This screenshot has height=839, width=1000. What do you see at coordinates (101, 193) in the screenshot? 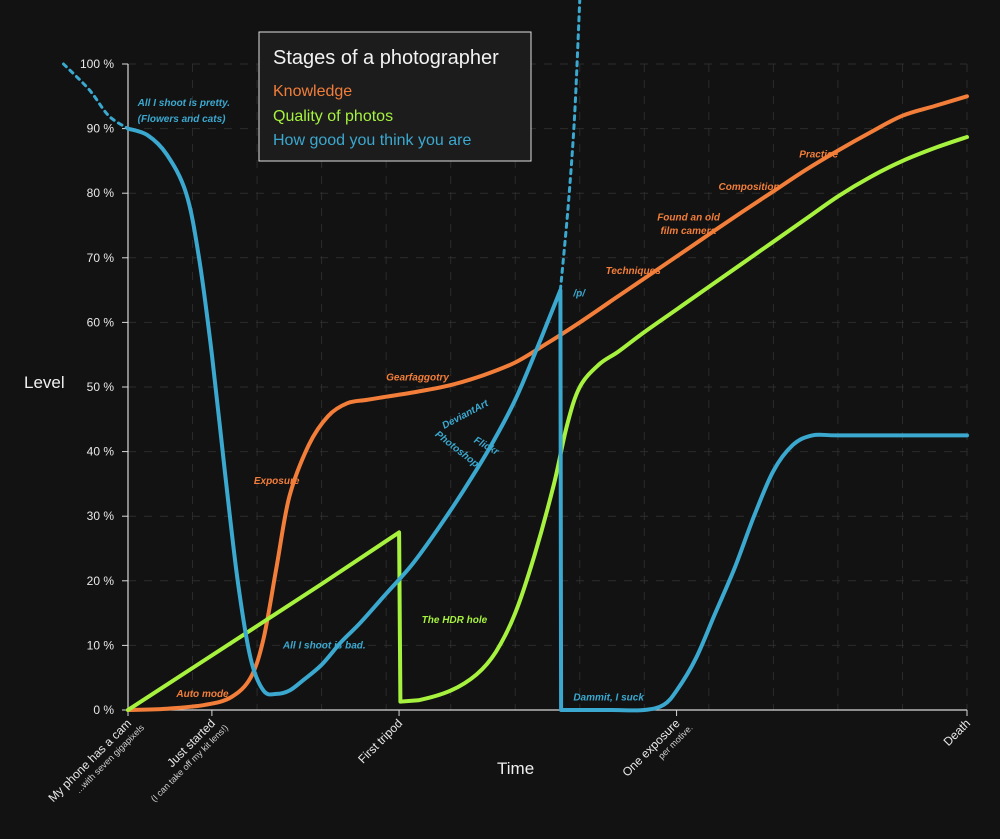
I see `y-tick-label: 80 %` at bounding box center [101, 193].